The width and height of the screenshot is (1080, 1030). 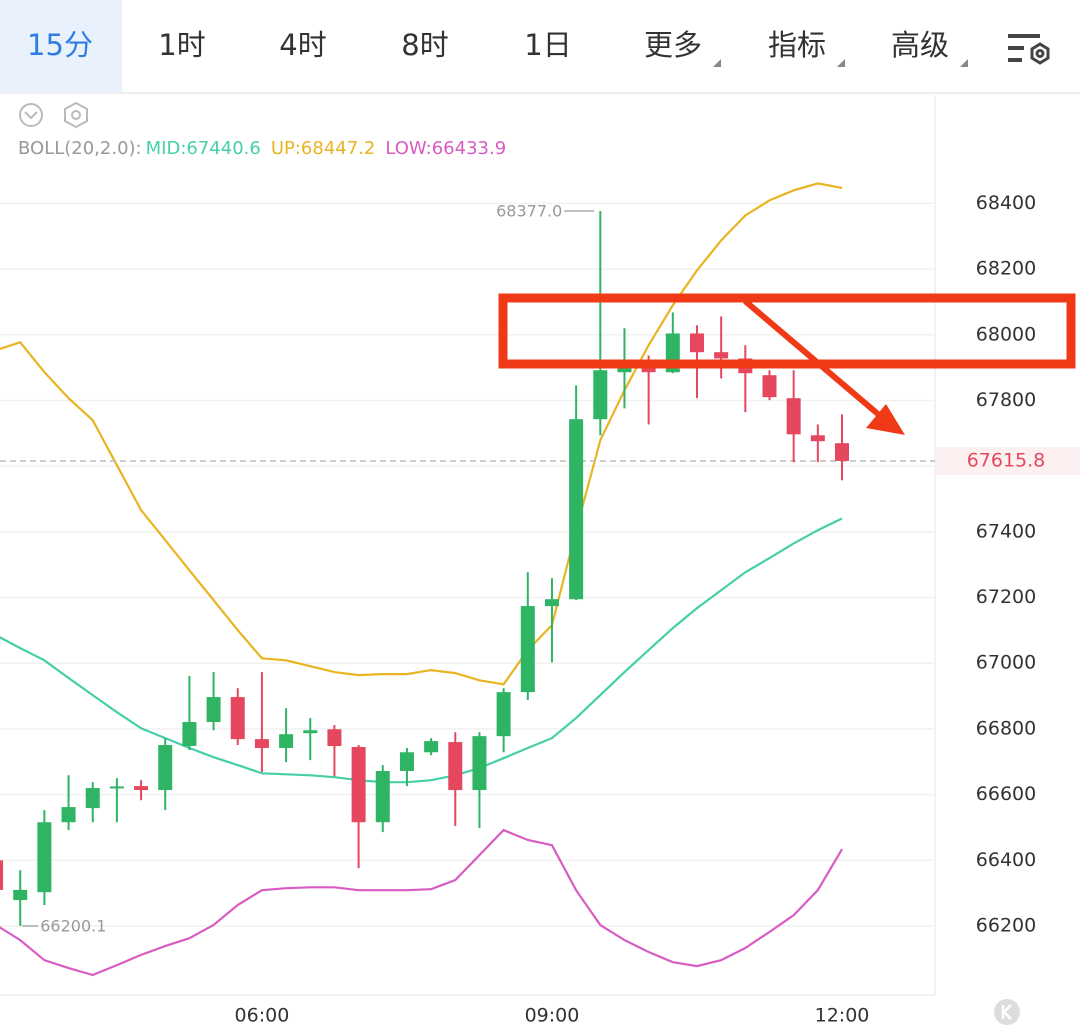 I want to click on y-tick-label: 67000, so click(x=1006, y=663).